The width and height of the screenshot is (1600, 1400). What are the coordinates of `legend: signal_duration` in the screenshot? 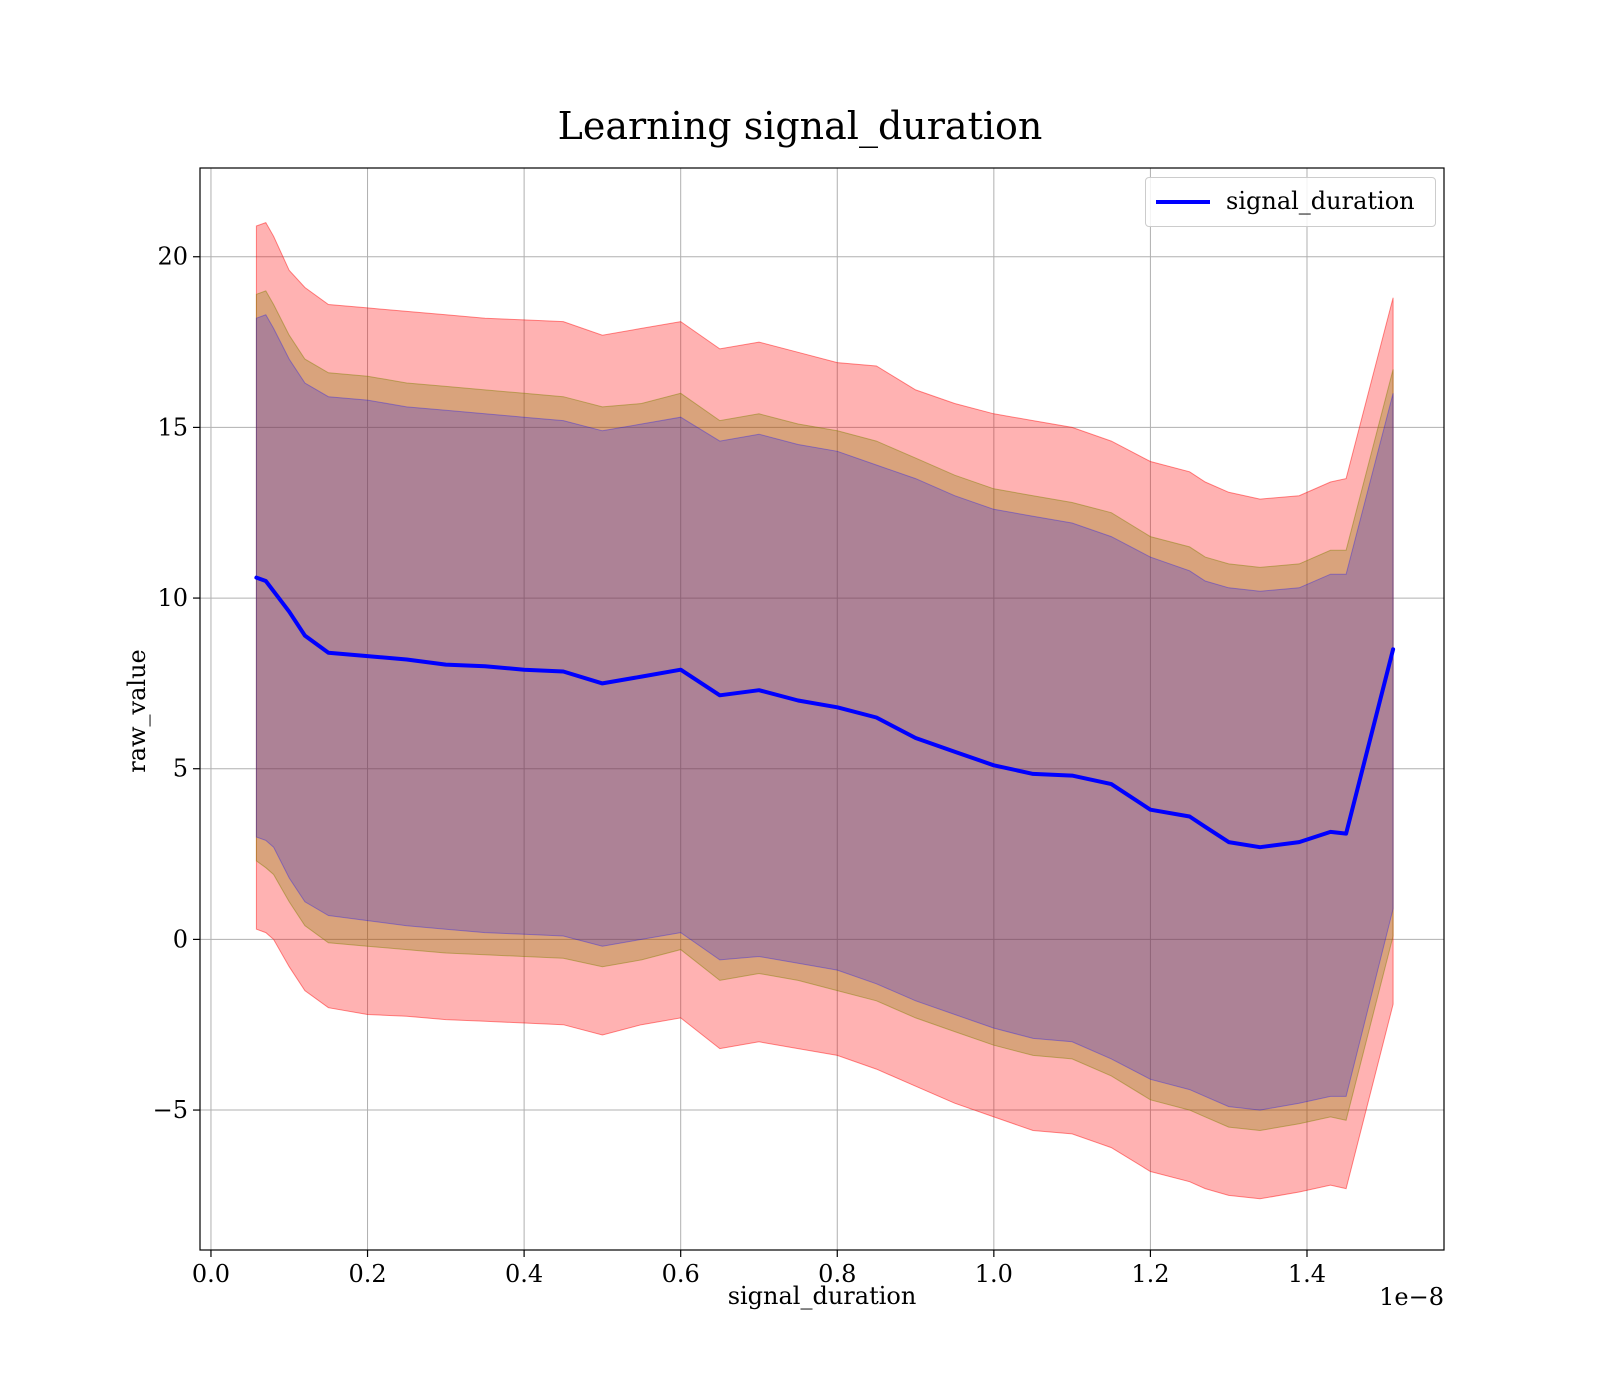 It's located at (1290, 202).